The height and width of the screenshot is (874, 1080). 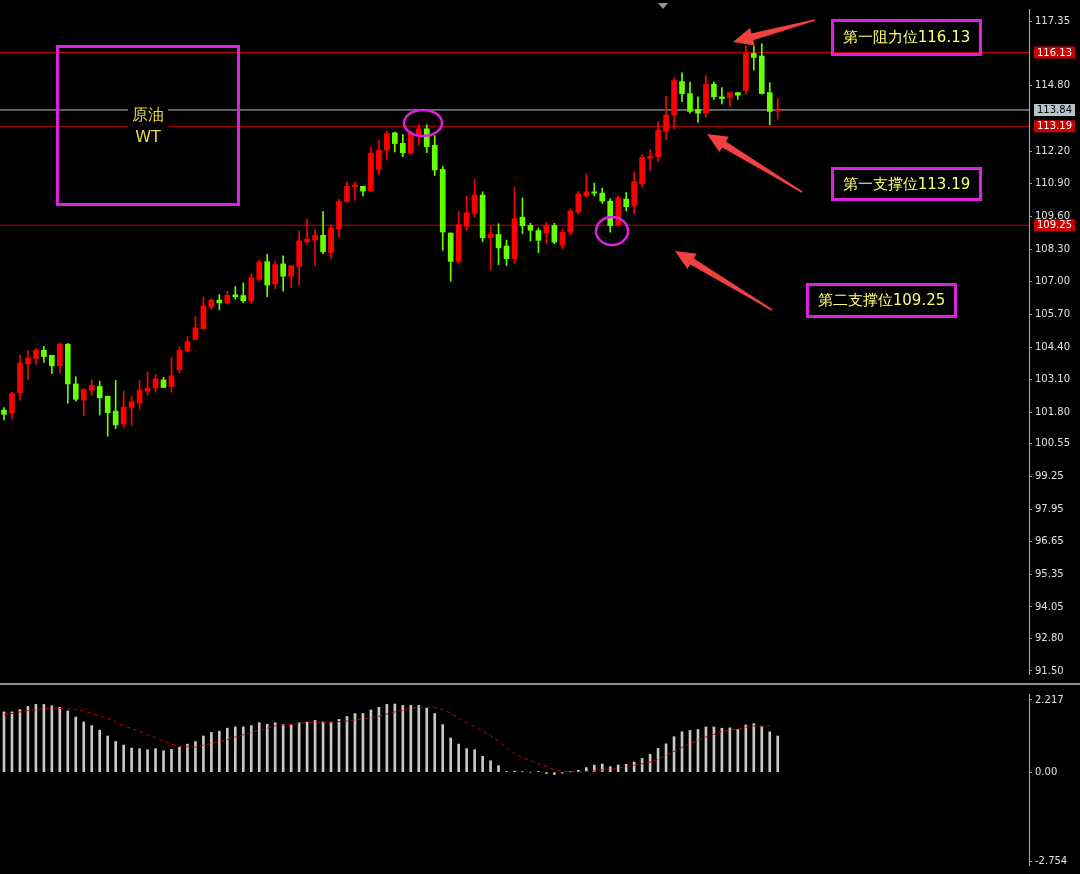 What do you see at coordinates (881, 300) in the screenshot?
I see `annotation: 第二支撑位109.25` at bounding box center [881, 300].